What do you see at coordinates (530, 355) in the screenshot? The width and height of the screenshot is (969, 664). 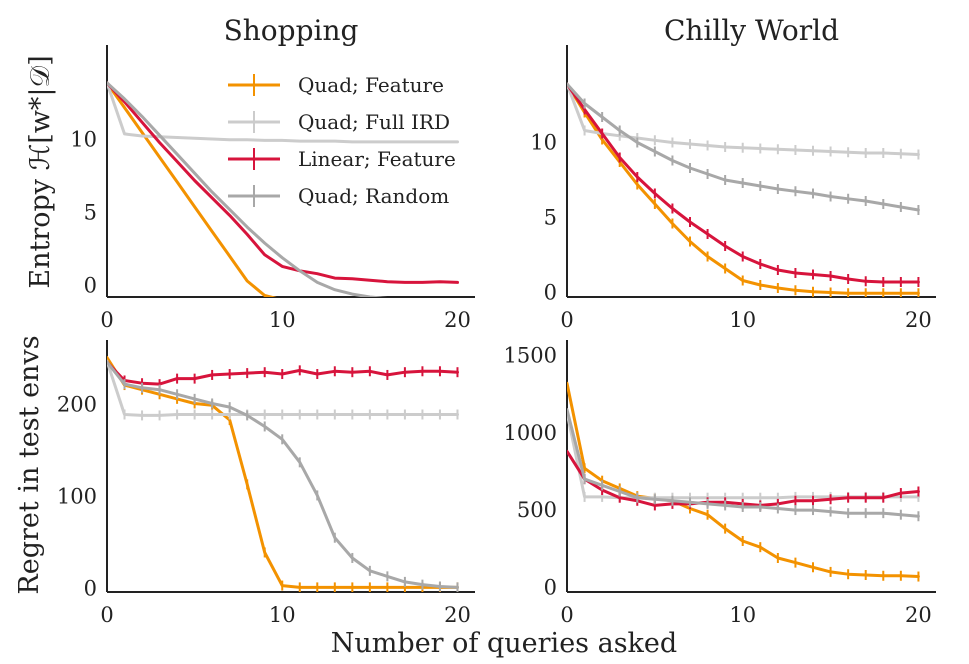 I see `y-tick-label: 1500` at bounding box center [530, 355].